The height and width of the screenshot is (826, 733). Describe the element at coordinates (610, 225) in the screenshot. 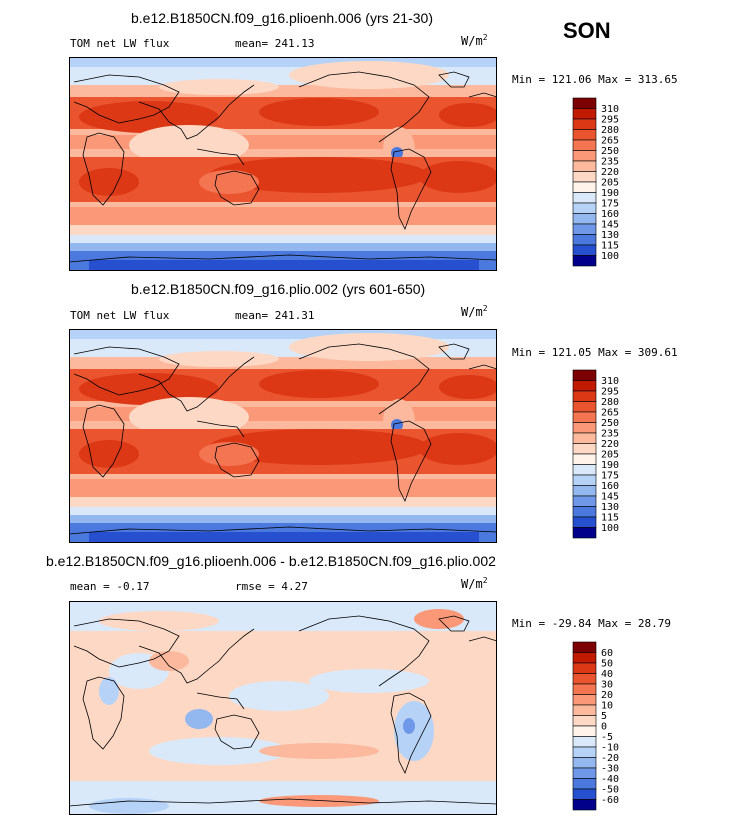

I see `colorbar-label: 145` at that location.